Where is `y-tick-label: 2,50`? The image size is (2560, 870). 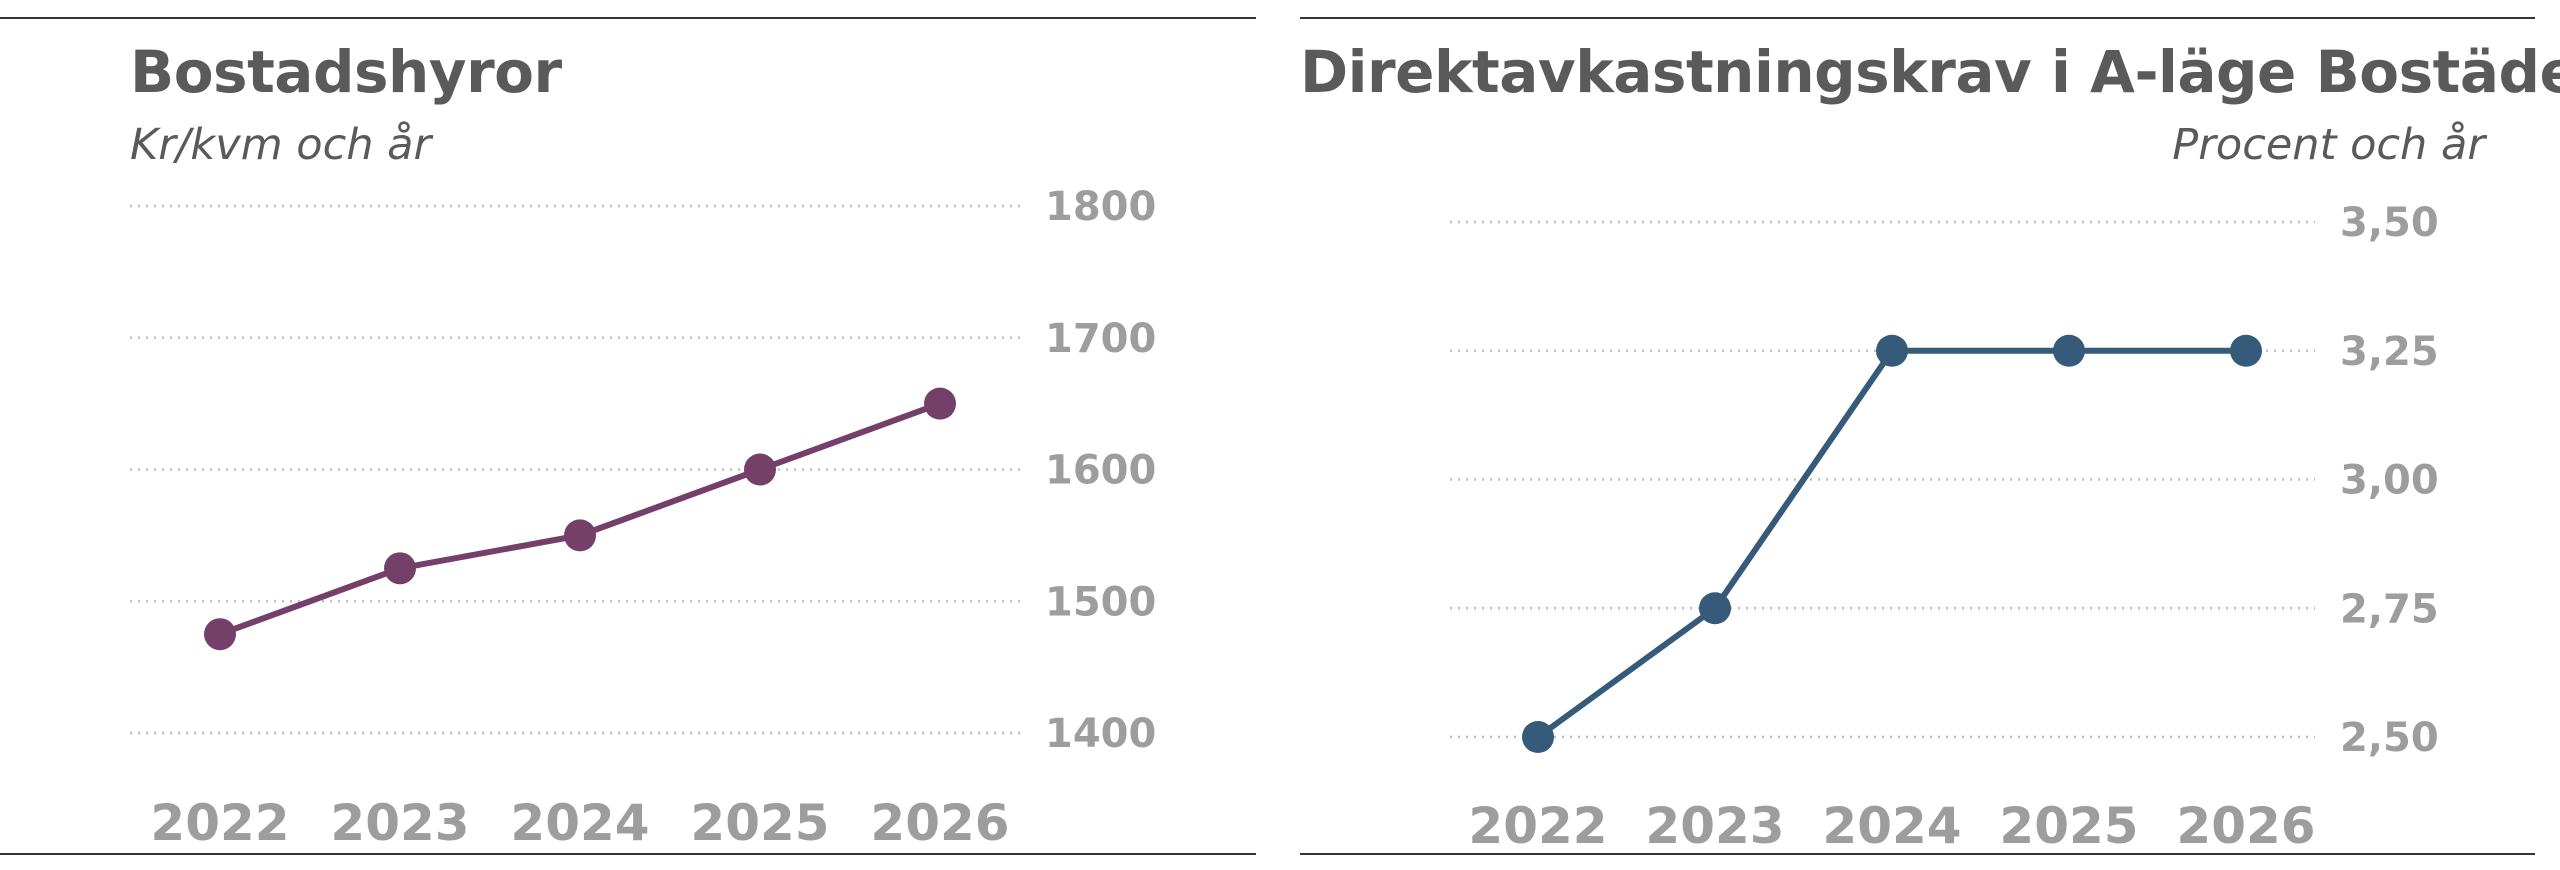 y-tick-label: 2,50 is located at coordinates (2389, 738).